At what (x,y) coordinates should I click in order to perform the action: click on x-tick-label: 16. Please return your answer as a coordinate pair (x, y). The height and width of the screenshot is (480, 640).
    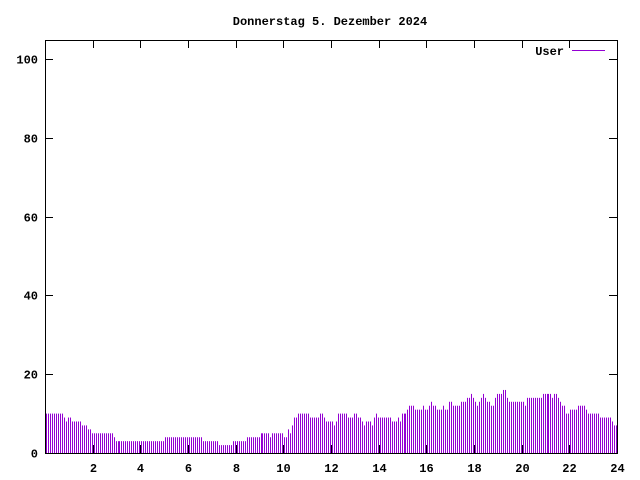
    Looking at the image, I should click on (426, 469).